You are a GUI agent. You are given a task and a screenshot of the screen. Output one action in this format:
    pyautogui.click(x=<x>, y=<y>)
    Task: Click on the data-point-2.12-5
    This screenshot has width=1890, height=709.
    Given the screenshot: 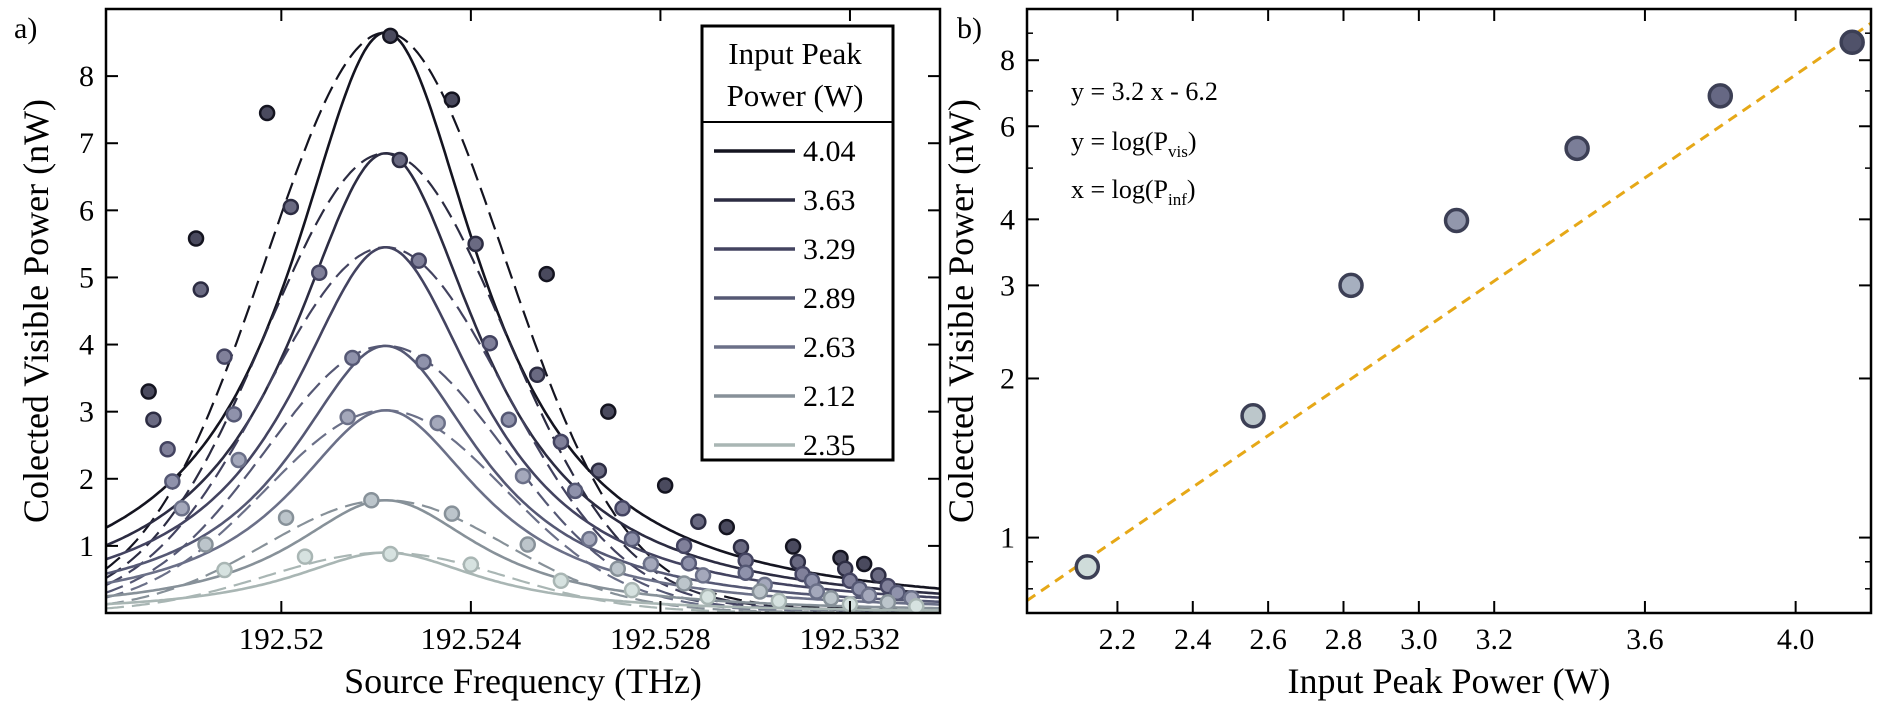 What is the action you would take?
    pyautogui.click(x=618, y=568)
    